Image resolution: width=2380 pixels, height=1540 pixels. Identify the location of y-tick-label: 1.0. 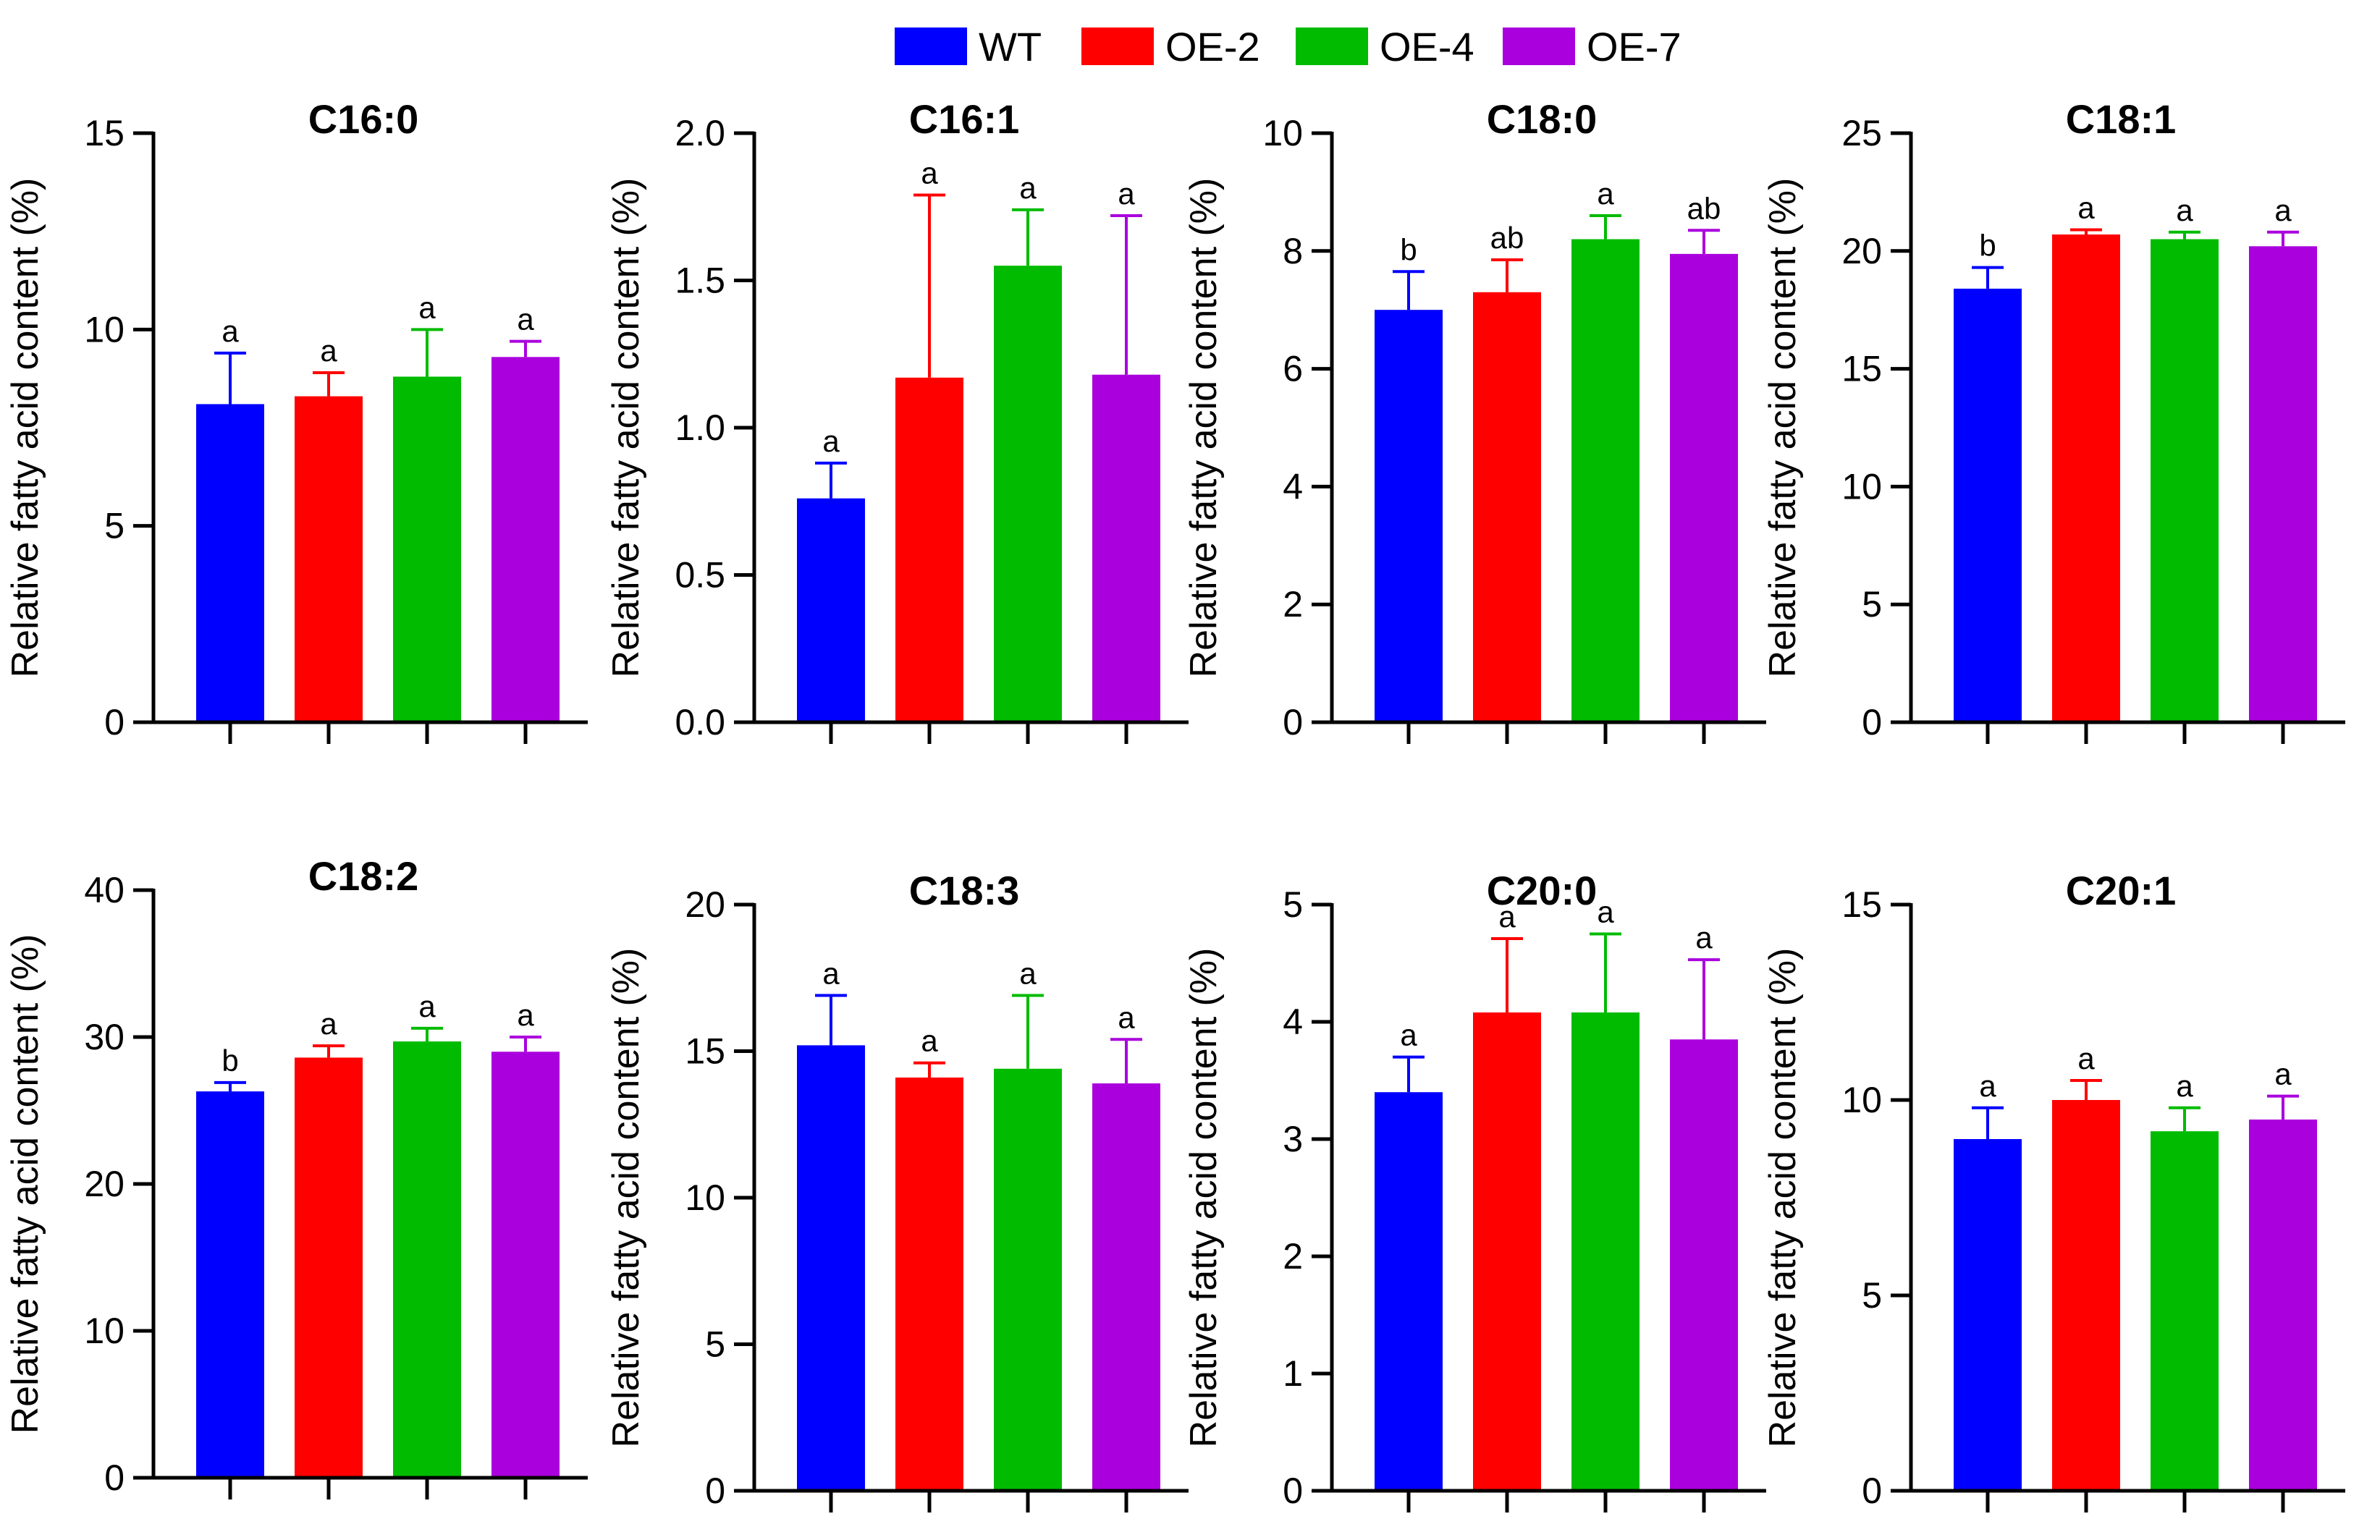
(700, 428).